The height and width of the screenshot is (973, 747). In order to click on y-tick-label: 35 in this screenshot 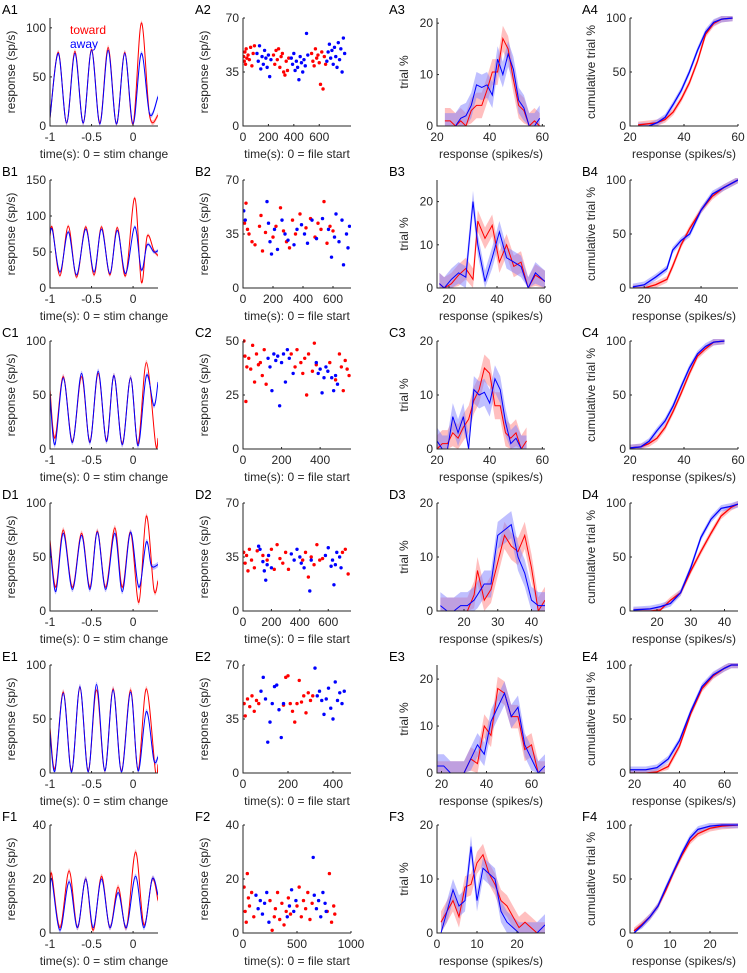, I will do `click(233, 72)`.